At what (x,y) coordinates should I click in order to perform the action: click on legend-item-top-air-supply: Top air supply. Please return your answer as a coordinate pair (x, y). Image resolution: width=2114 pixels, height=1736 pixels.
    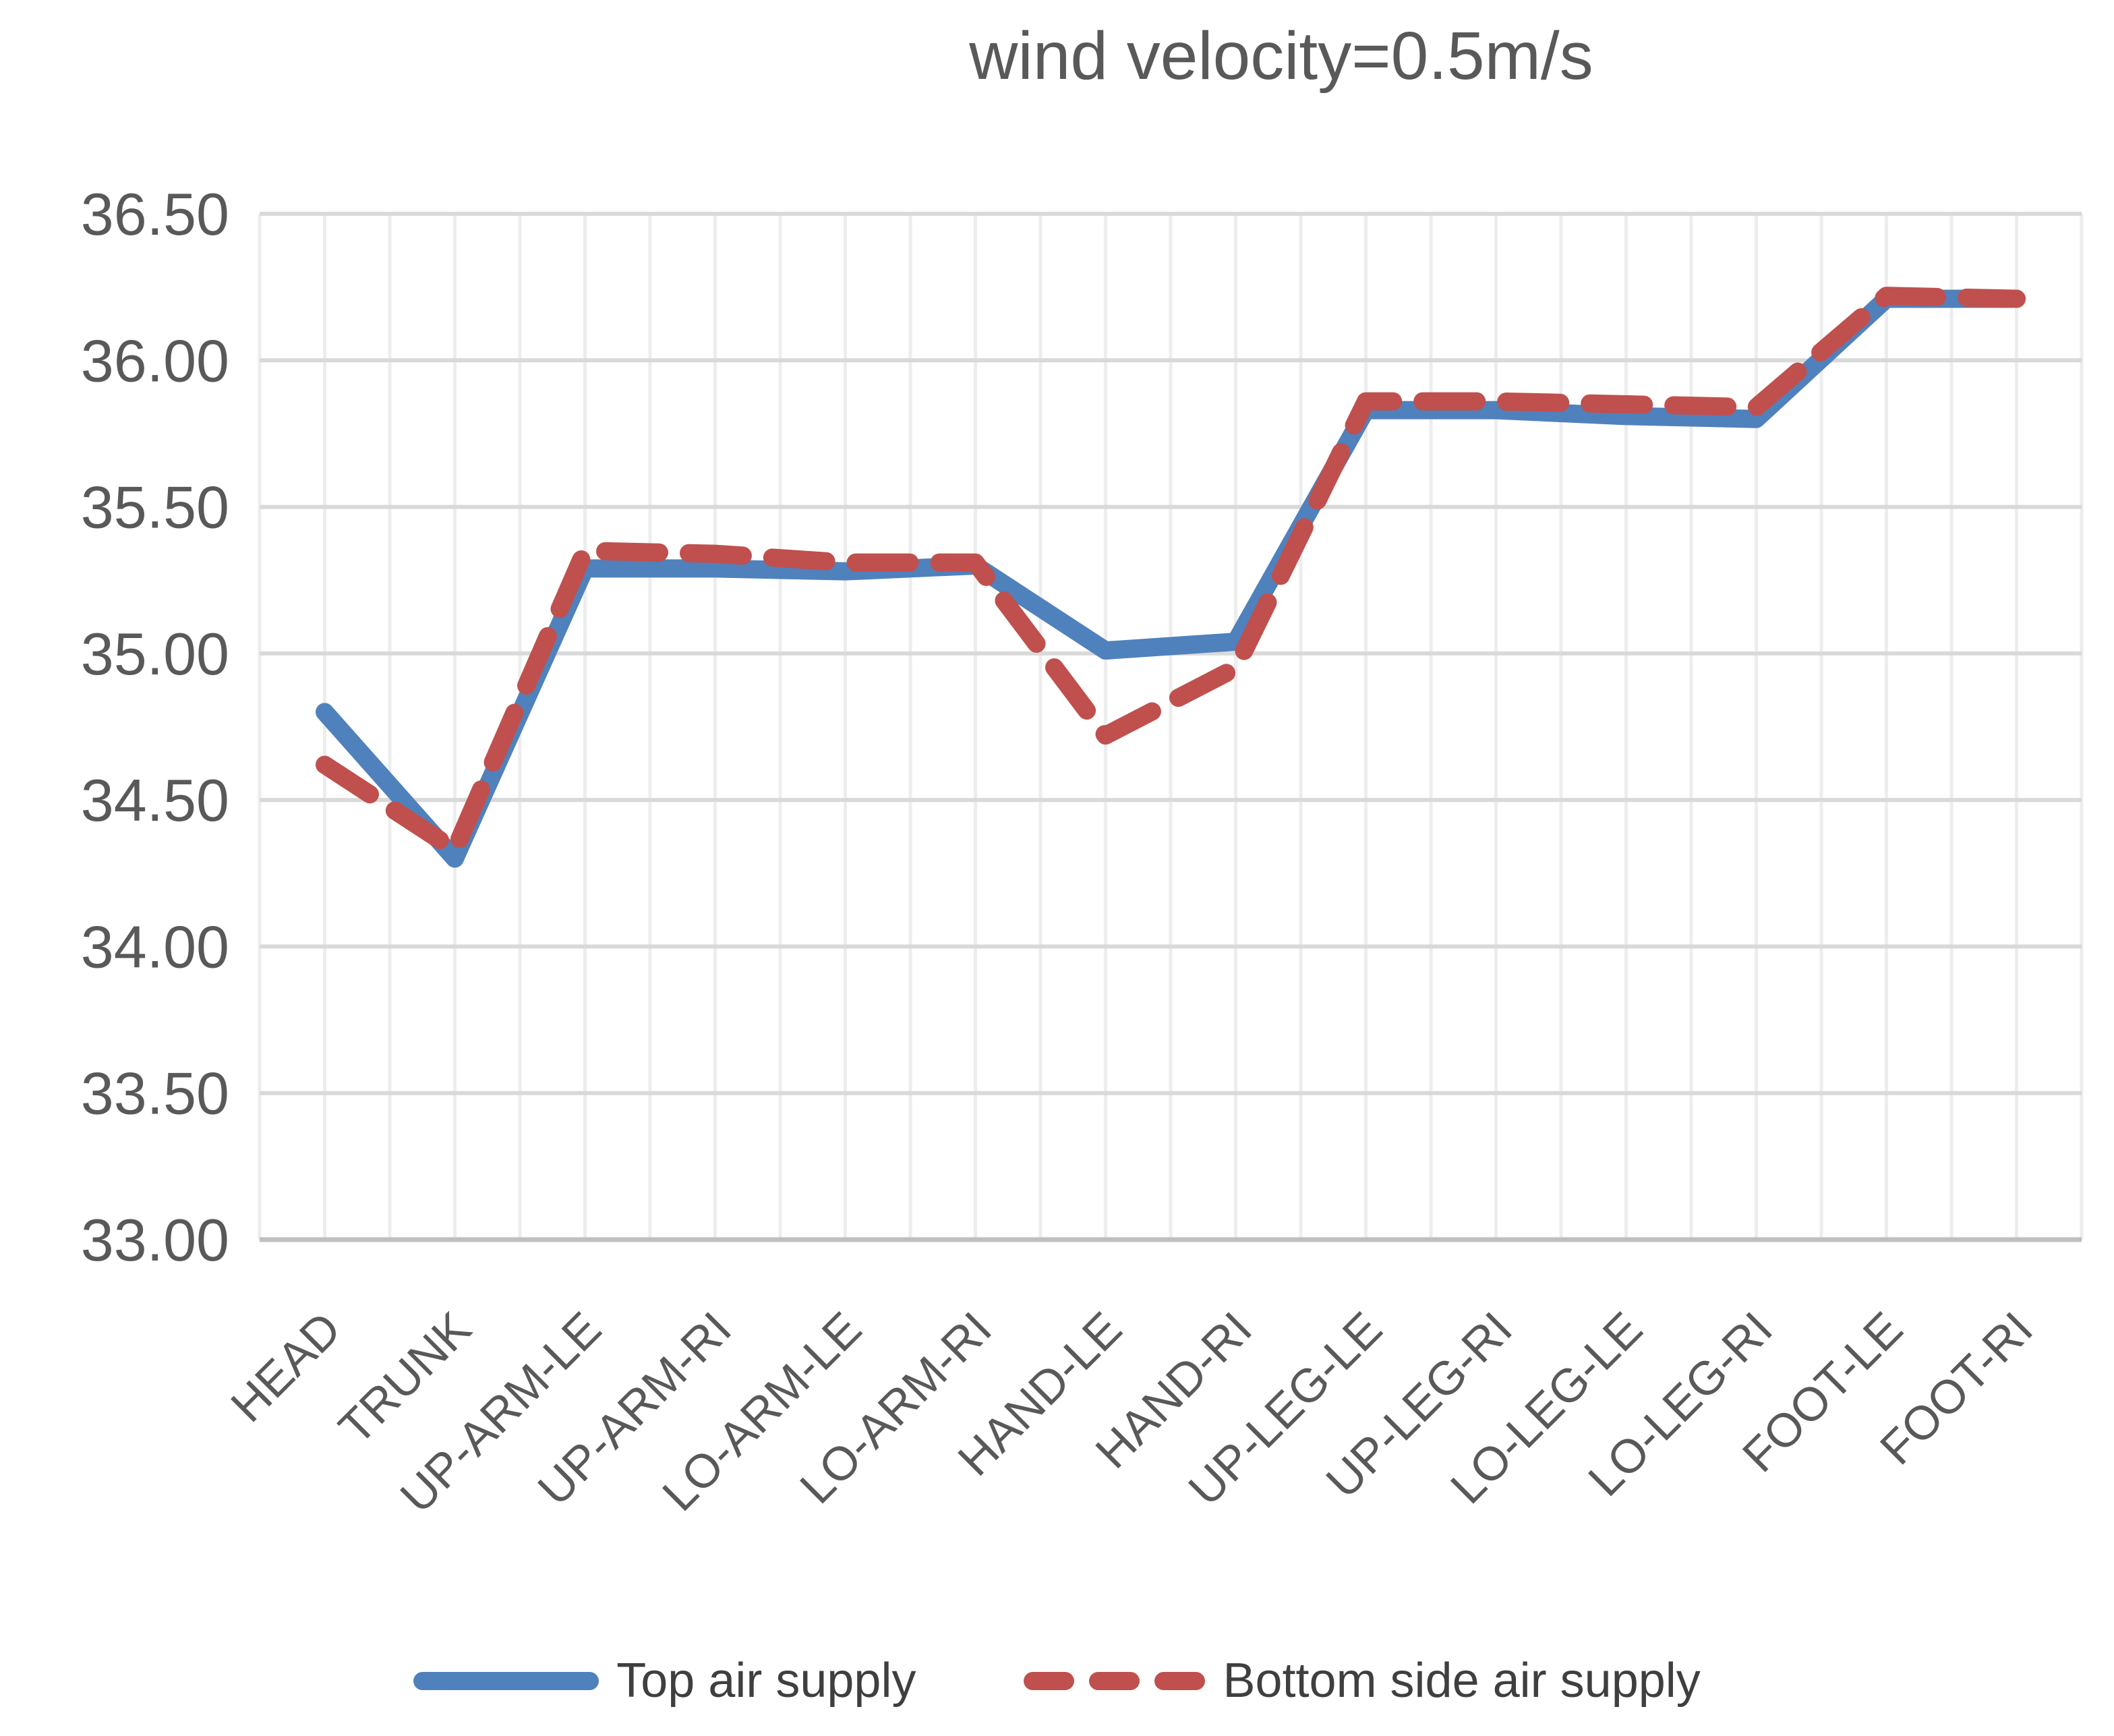
    Looking at the image, I should click on (665, 1680).